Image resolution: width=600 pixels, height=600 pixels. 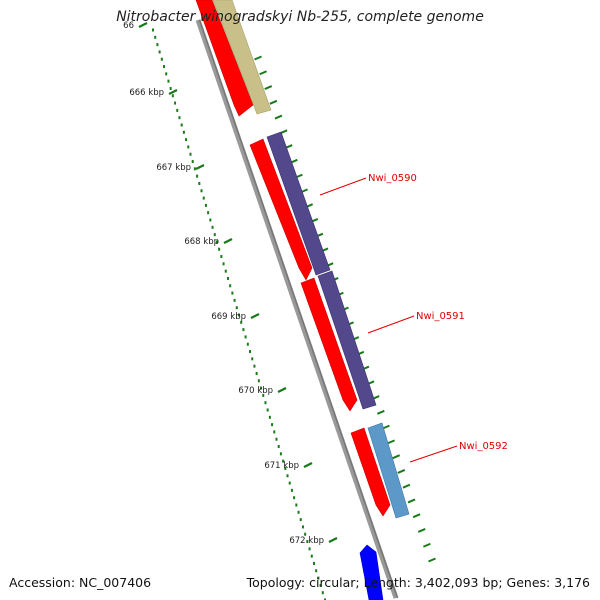 What do you see at coordinates (306, 541) in the screenshot?
I see `tick-label: 672 kbp` at bounding box center [306, 541].